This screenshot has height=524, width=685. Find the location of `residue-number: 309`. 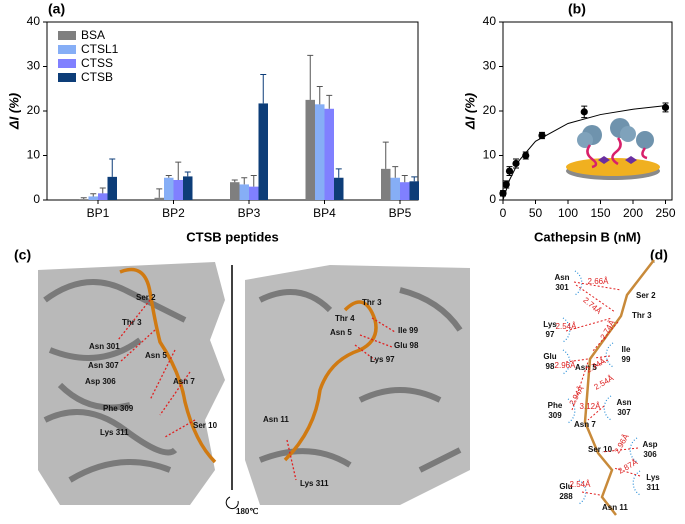

residue-number: 309 is located at coordinates (555, 415).